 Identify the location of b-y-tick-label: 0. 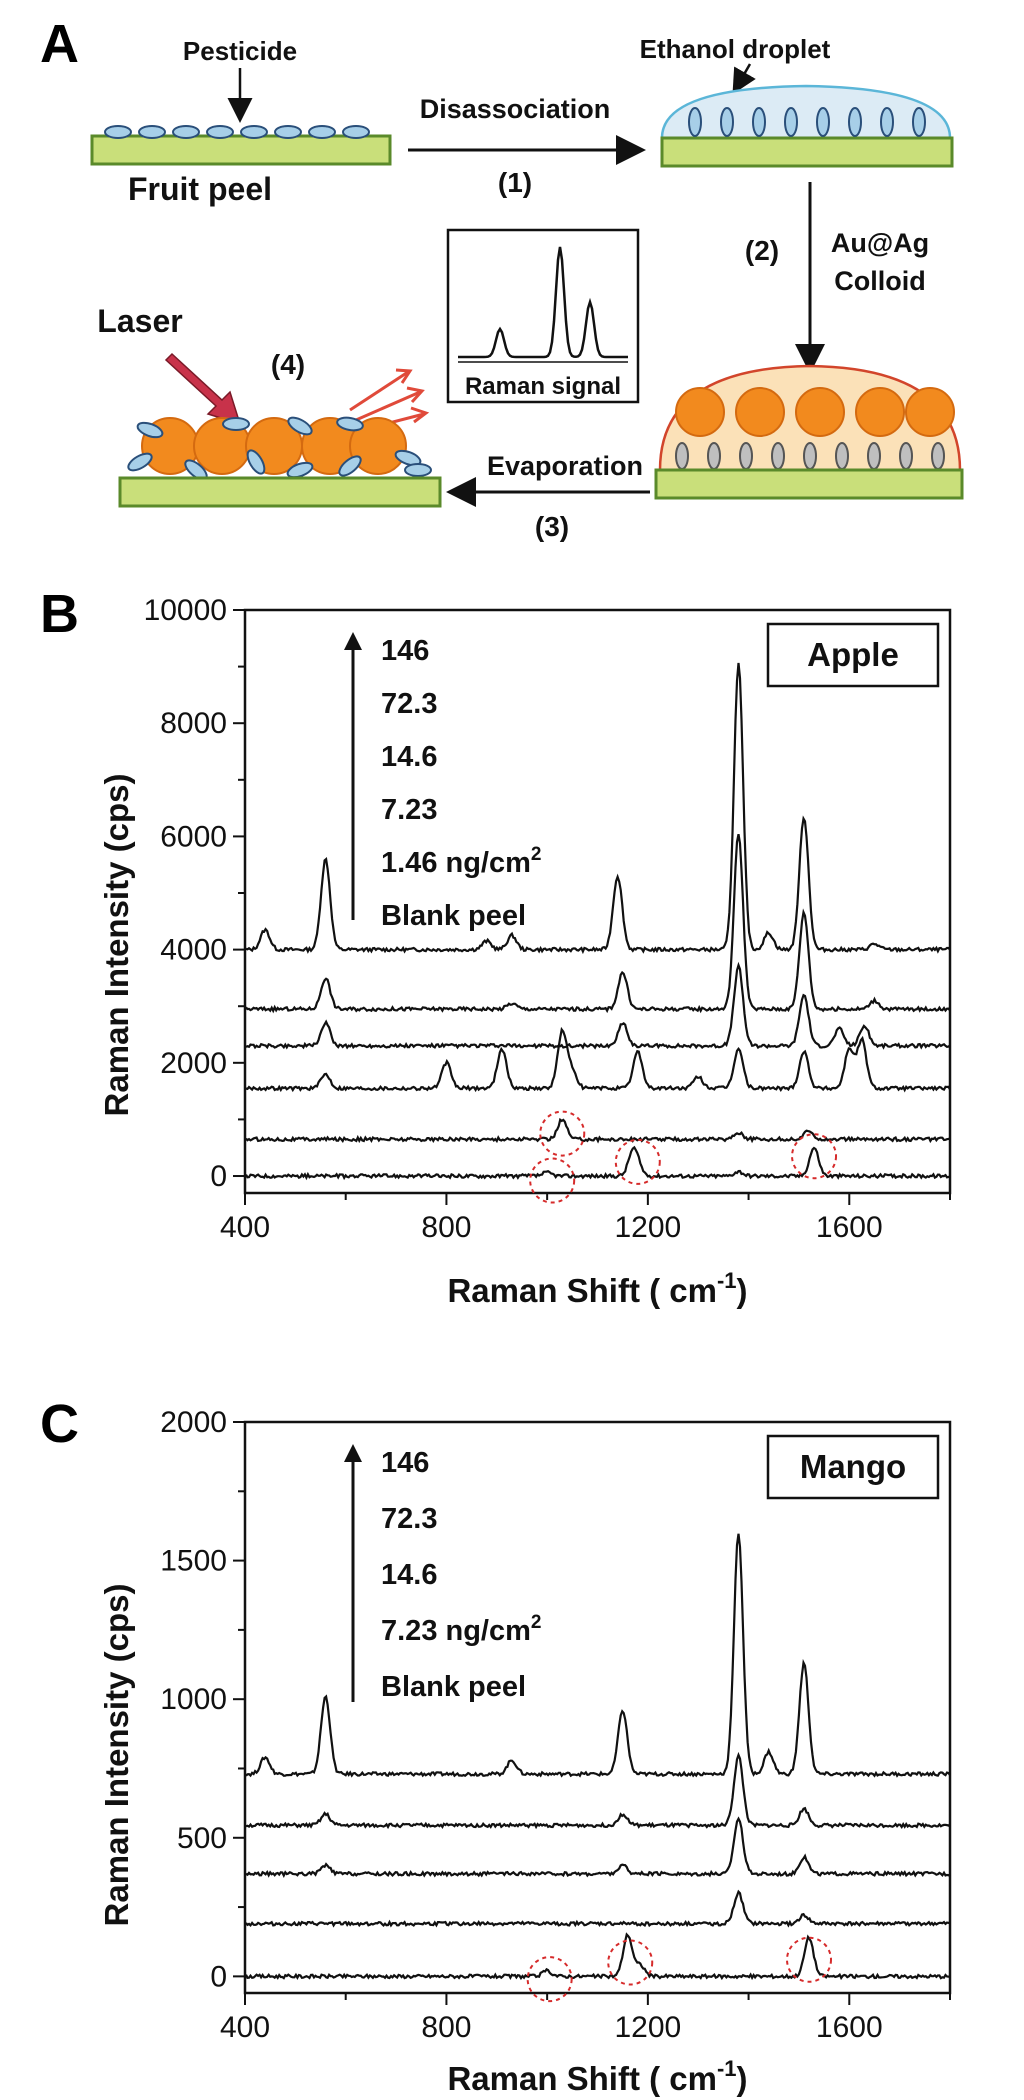
(218, 1176).